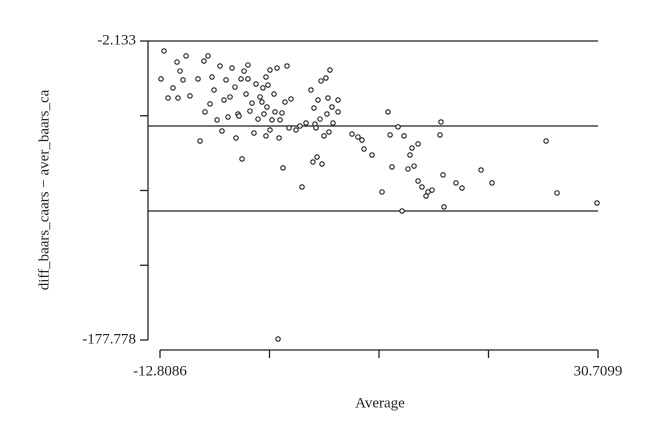 The width and height of the screenshot is (660, 445). Describe the element at coordinates (380, 403) in the screenshot. I see `x-axis-label: Average` at that location.